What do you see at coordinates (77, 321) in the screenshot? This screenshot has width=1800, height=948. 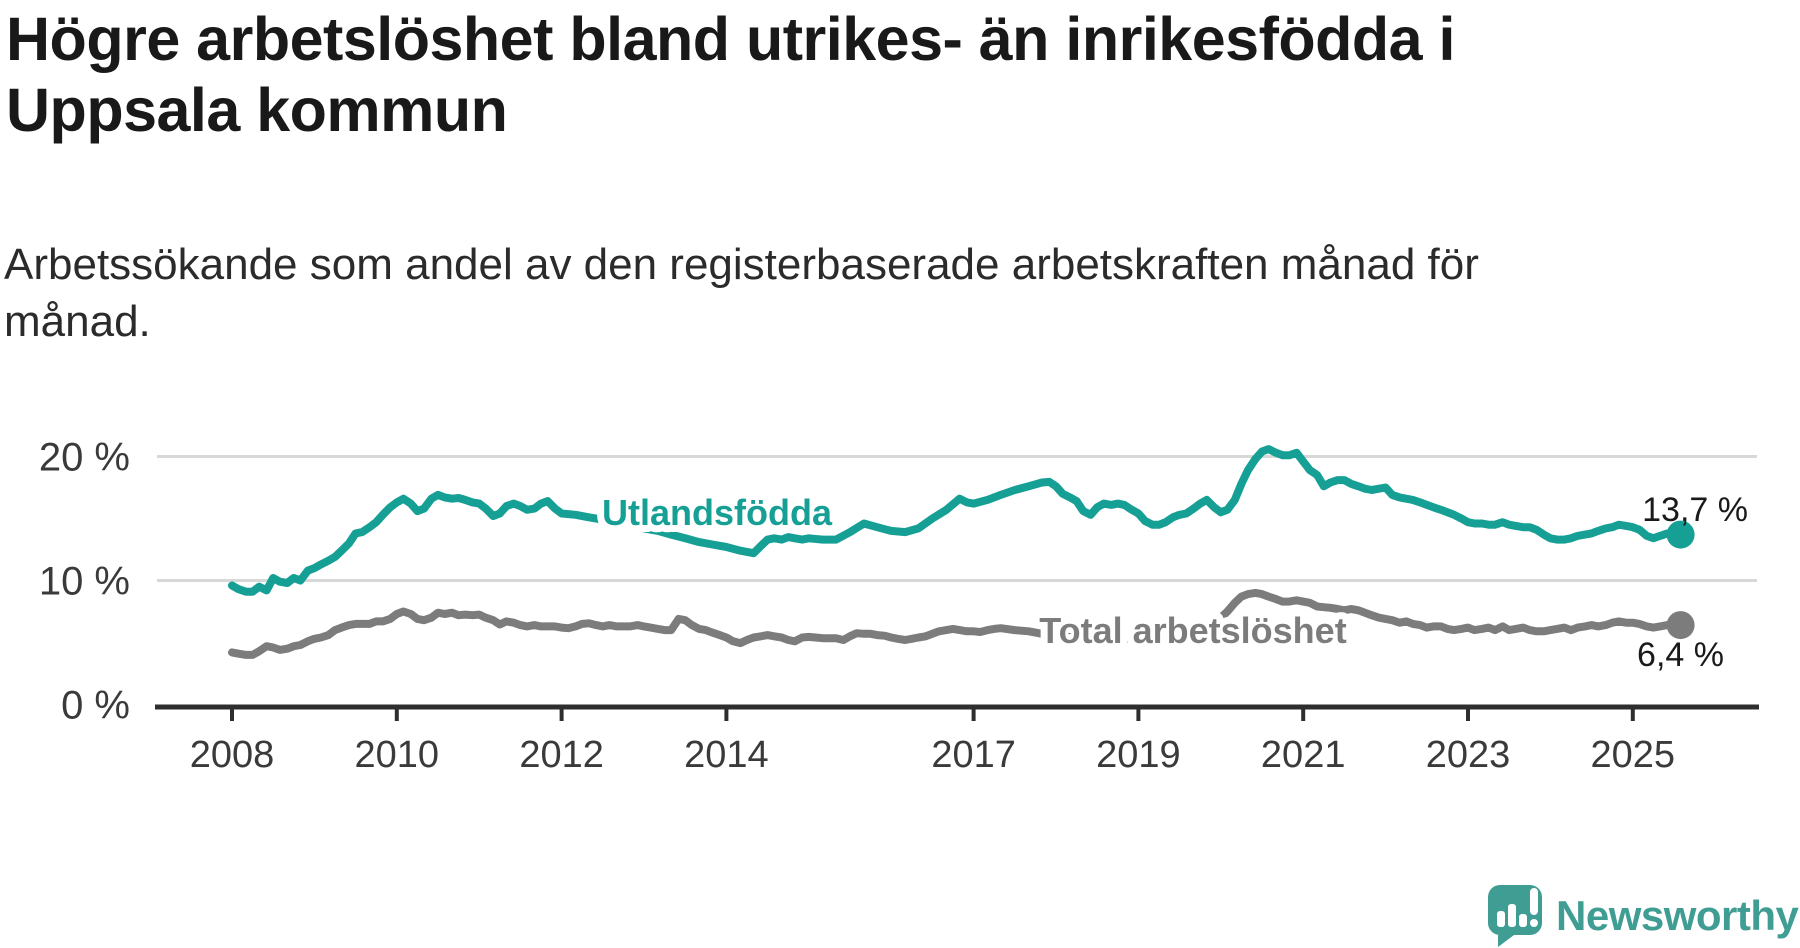 I see `subtitle-line-2: månad.` at bounding box center [77, 321].